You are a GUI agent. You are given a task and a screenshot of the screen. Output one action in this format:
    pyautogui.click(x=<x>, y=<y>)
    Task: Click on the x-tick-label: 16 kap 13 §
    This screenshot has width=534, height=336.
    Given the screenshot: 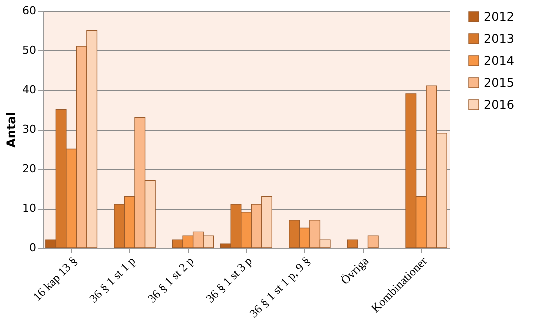 What is the action you would take?
    pyautogui.click(x=55, y=279)
    